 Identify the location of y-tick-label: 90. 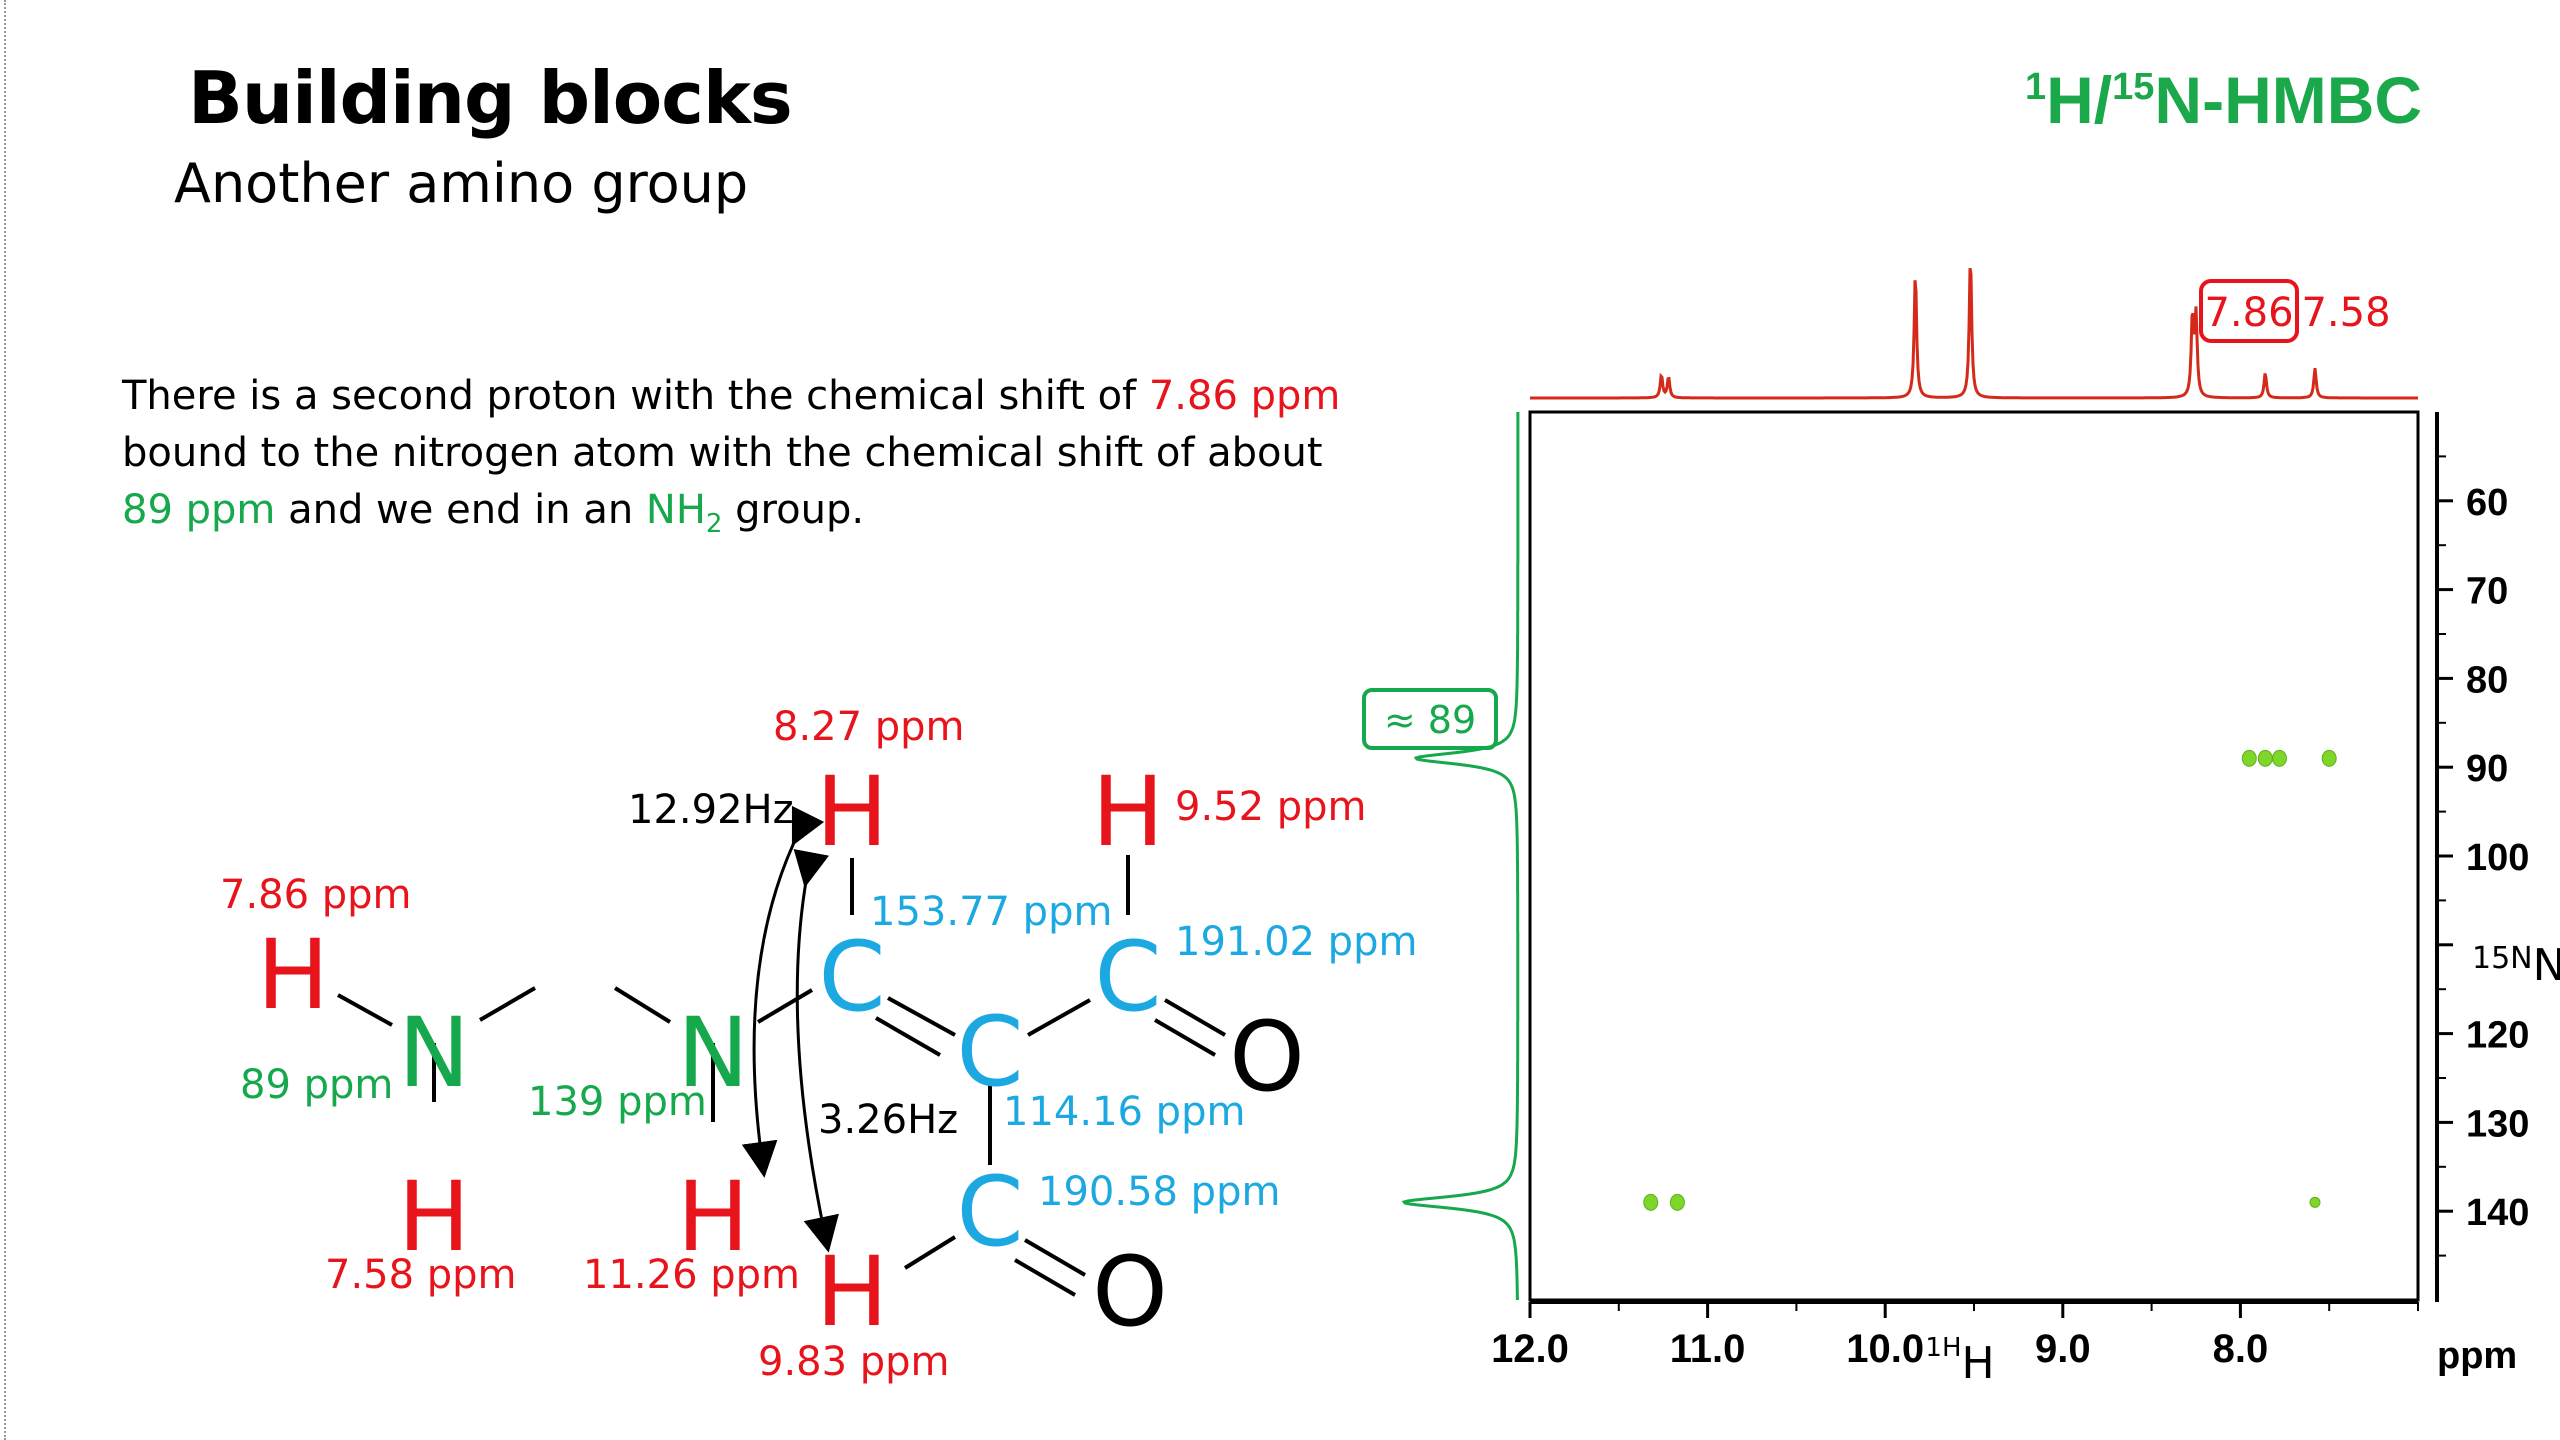
(2487, 769).